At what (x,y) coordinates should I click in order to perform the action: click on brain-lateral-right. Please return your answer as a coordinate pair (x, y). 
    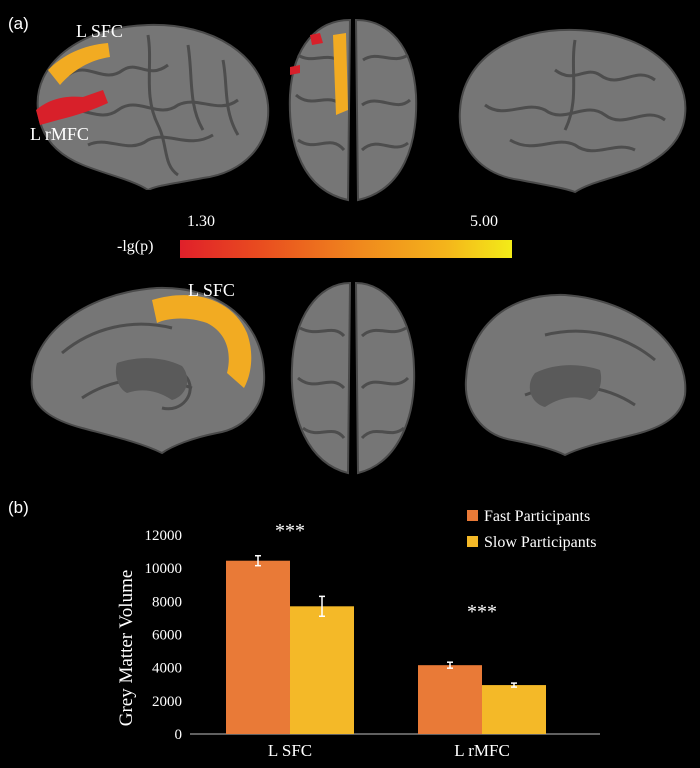
    Looking at the image, I should click on (572, 111).